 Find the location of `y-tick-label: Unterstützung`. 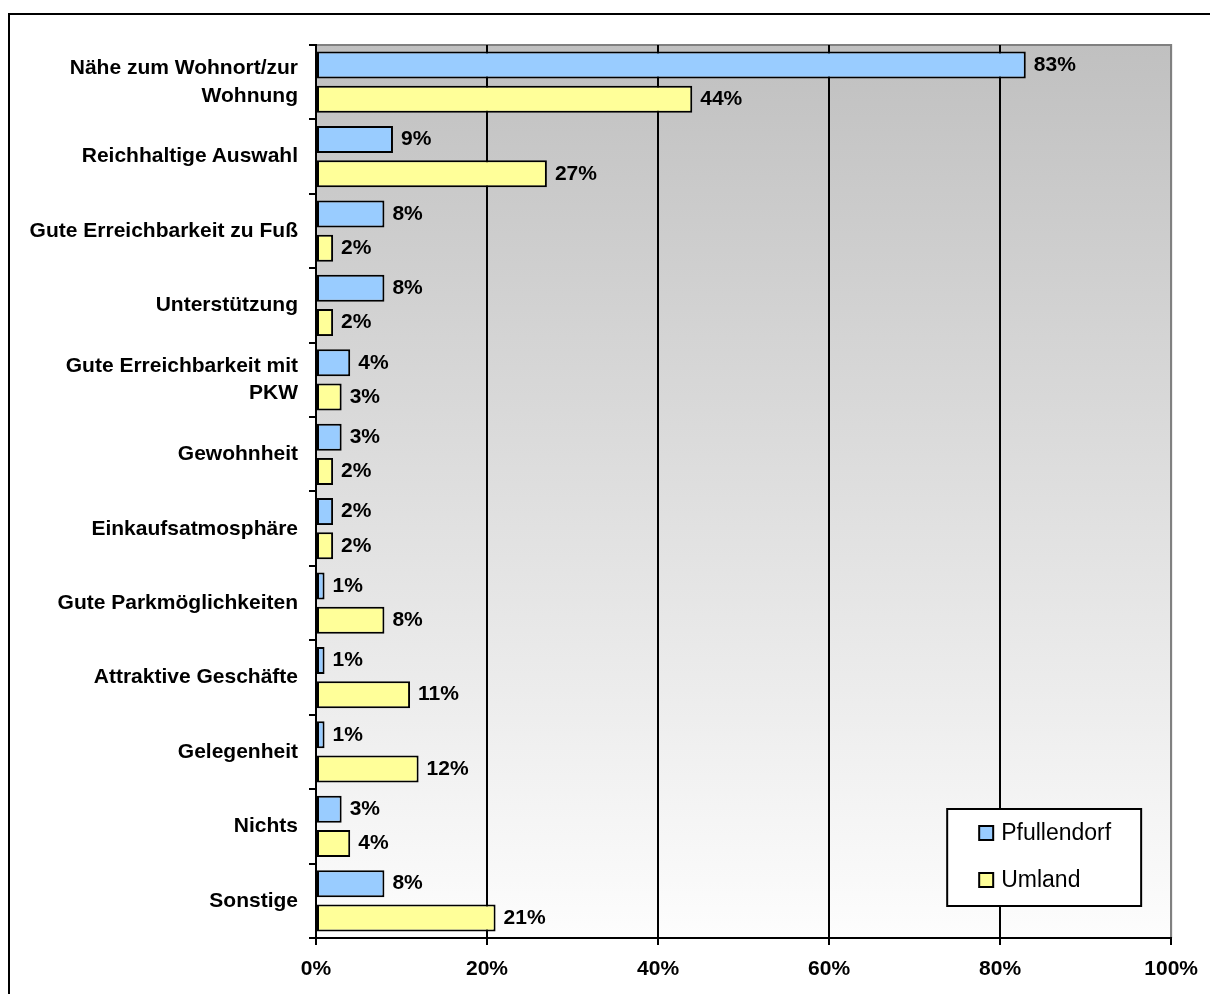

y-tick-label: Unterstützung is located at coordinates (226, 304).